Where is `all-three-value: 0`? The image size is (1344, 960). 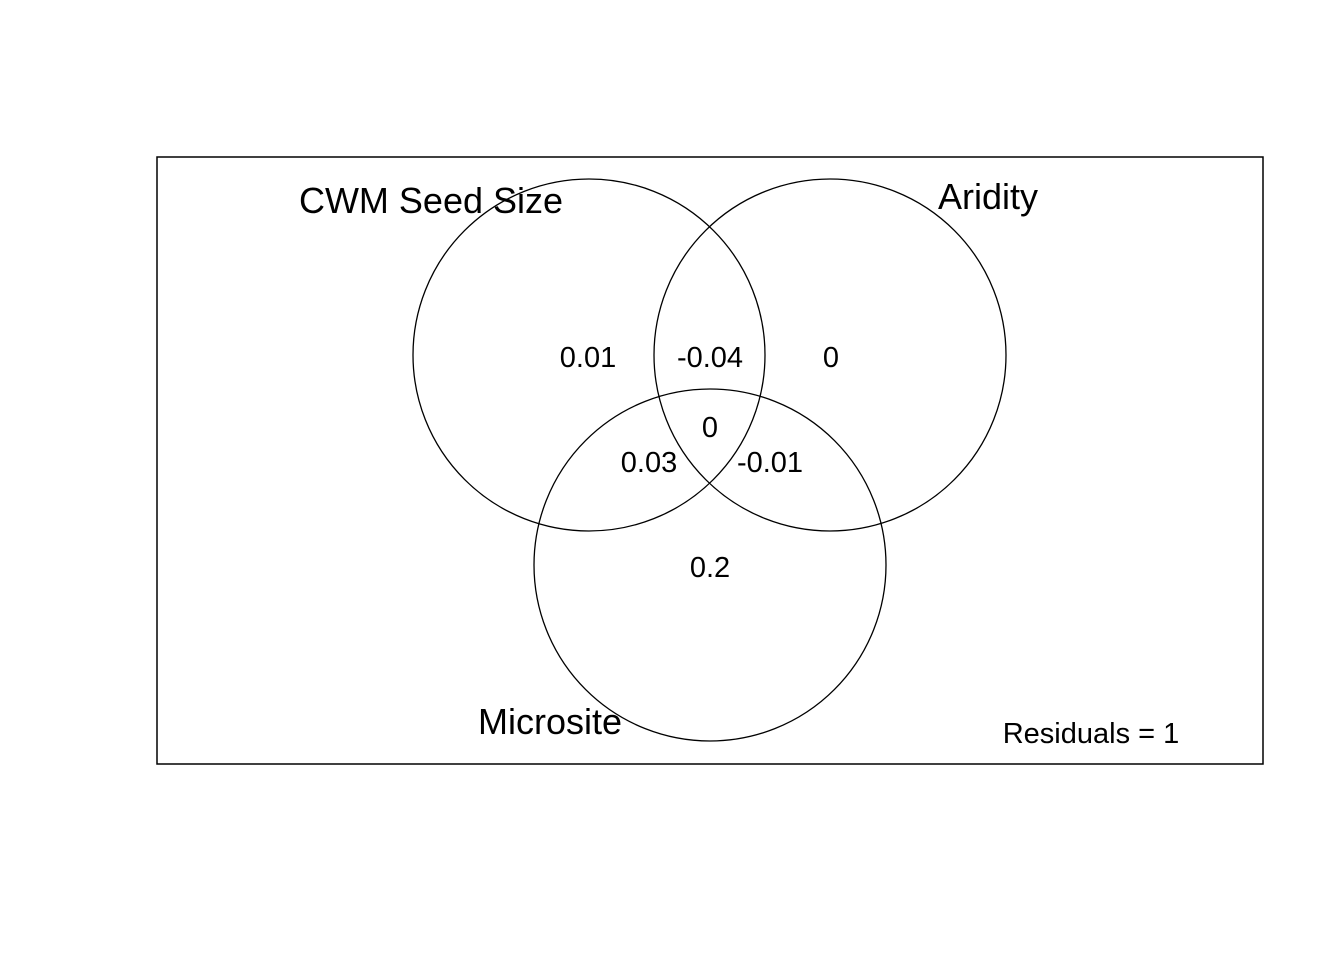
all-three-value: 0 is located at coordinates (710, 428).